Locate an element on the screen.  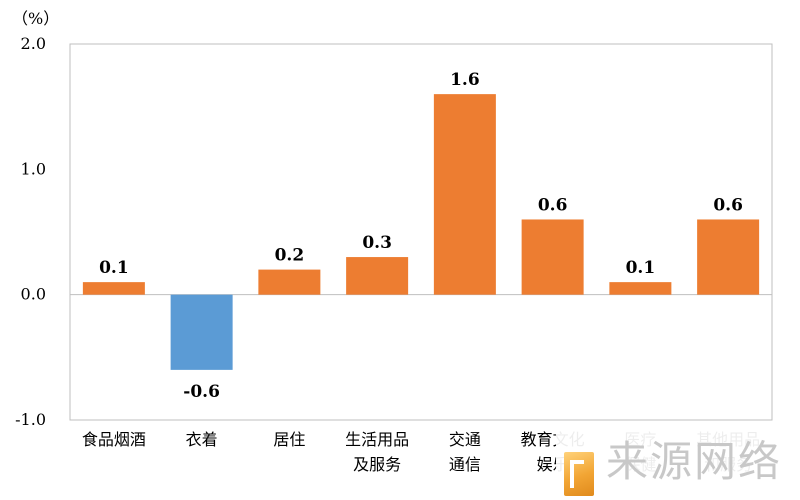
x-tick-label: 通信 is located at coordinates (465, 464).